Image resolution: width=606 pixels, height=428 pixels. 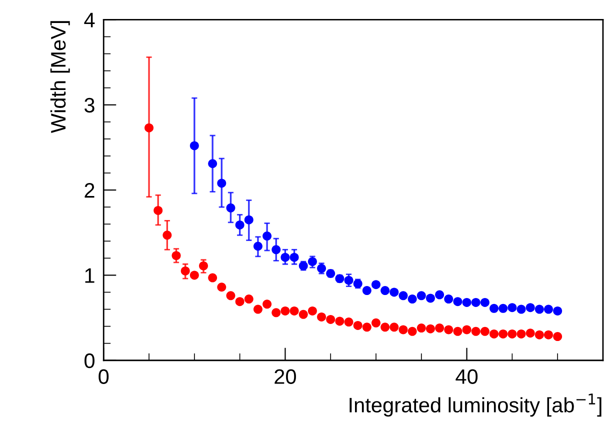 I want to click on y-tick-label: 2, so click(x=89, y=190).